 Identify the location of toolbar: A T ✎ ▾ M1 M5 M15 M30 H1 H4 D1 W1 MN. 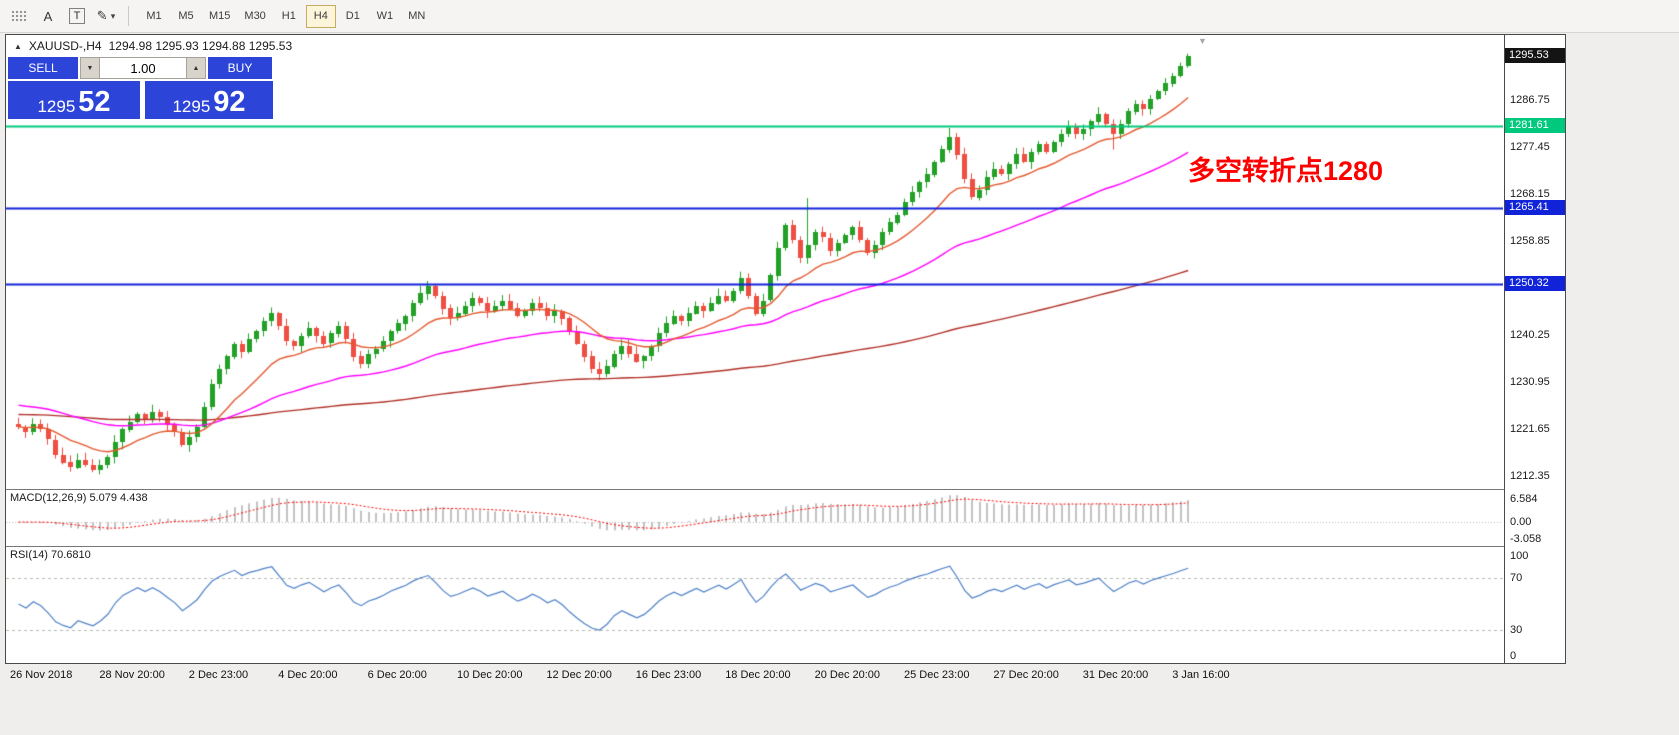
(839, 16).